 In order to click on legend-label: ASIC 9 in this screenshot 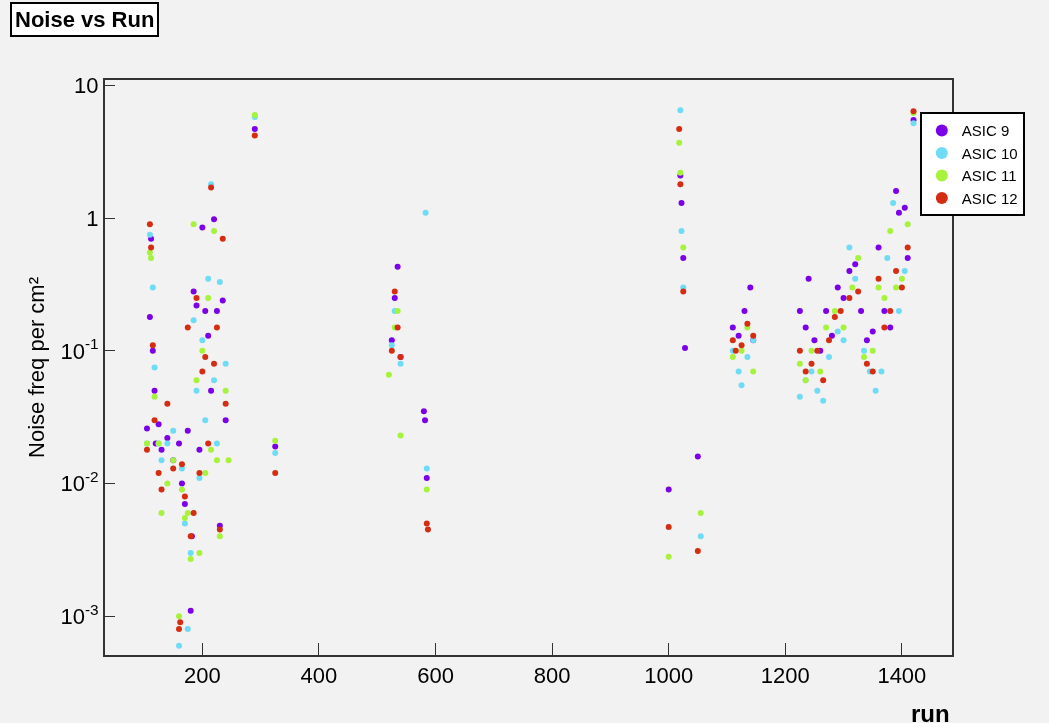, I will do `click(985, 131)`.